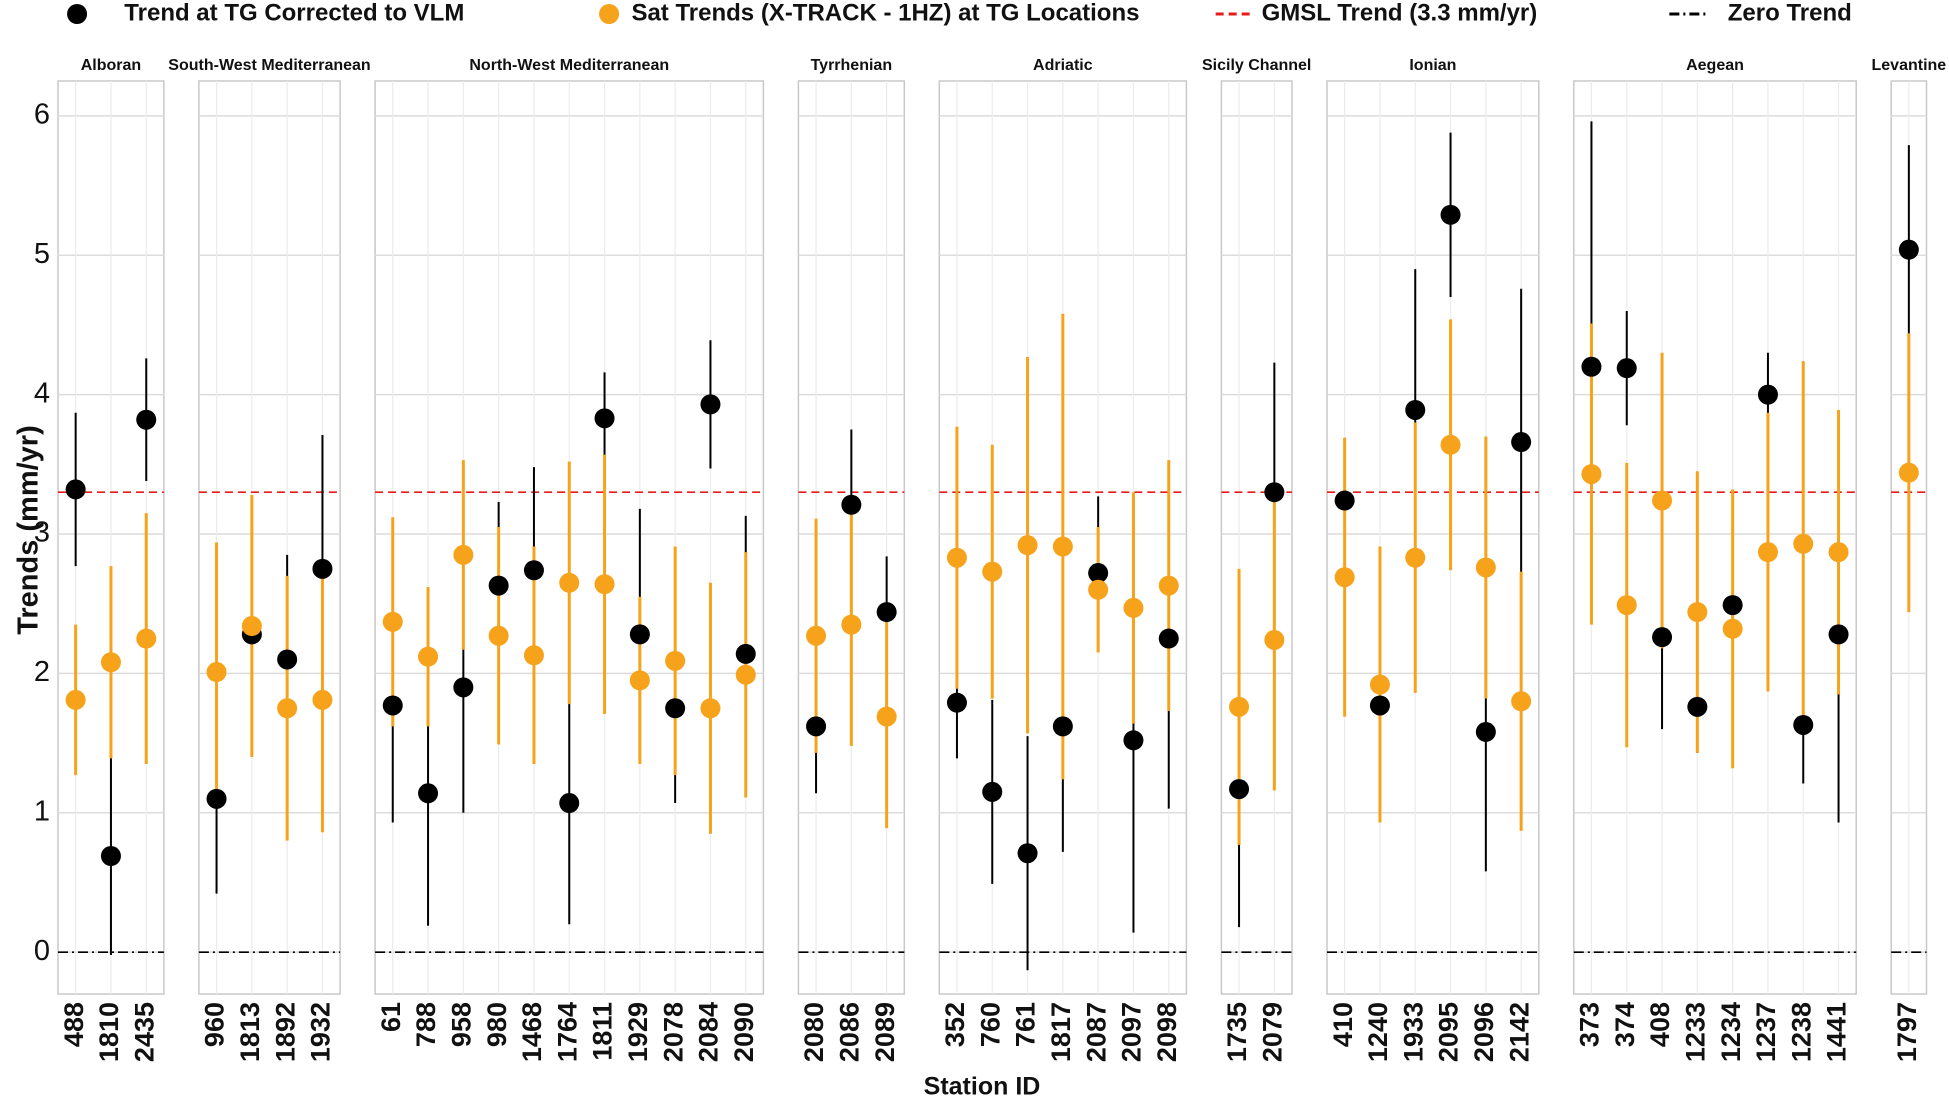 The height and width of the screenshot is (1104, 1949). What do you see at coordinates (1766, 1032) in the screenshot?
I see `x-tick-label: 1237` at bounding box center [1766, 1032].